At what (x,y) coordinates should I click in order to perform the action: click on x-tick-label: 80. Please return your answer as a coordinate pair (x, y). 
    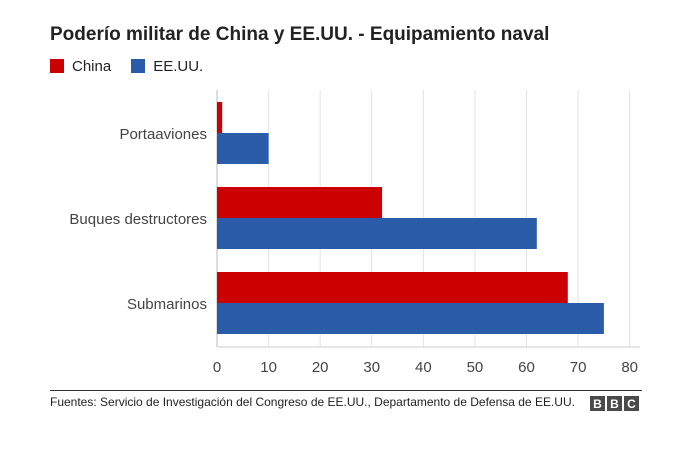
    Looking at the image, I should click on (629, 367).